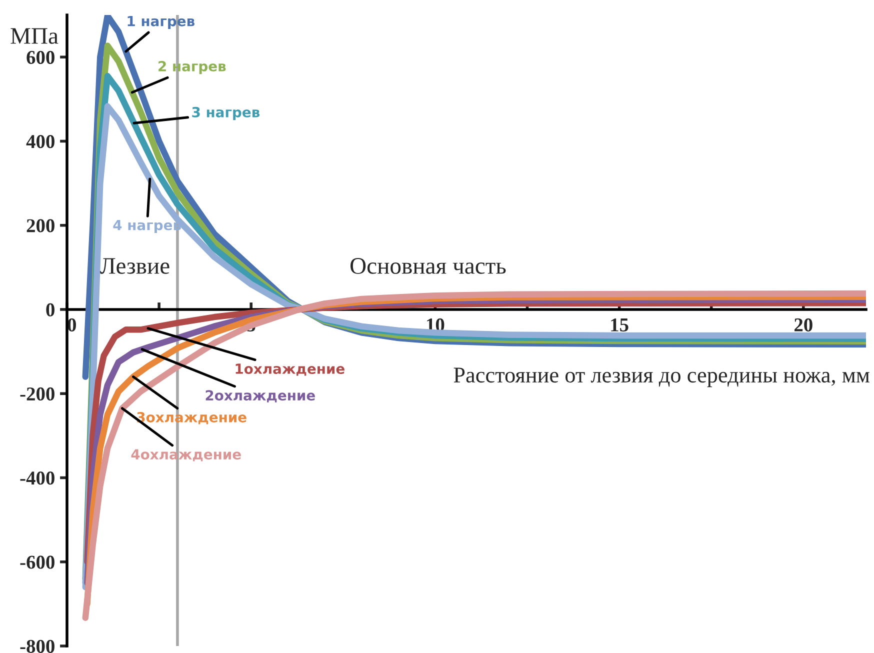 This screenshot has height=653, width=874. Describe the element at coordinates (34, 36) in the screenshot. I see `y-axis-title: МПа` at that location.